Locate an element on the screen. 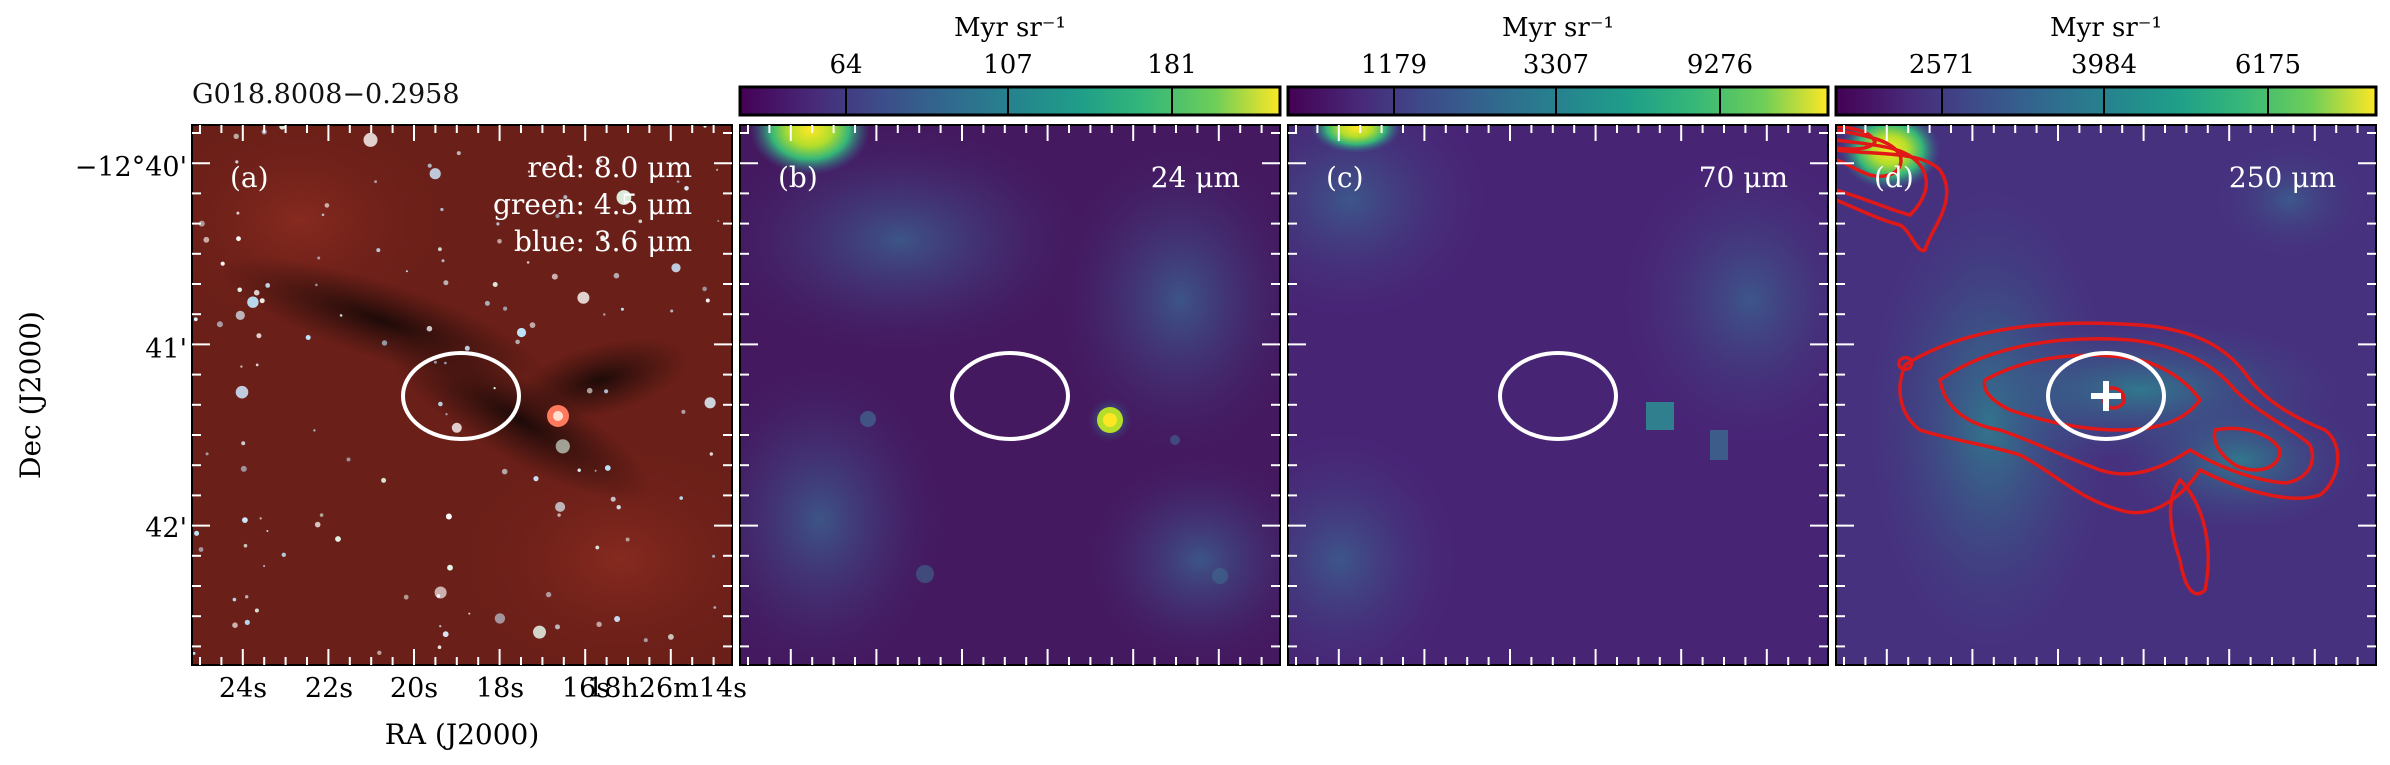 The height and width of the screenshot is (765, 2390). source-name: G018.8008−0.2958 is located at coordinates (326, 94).